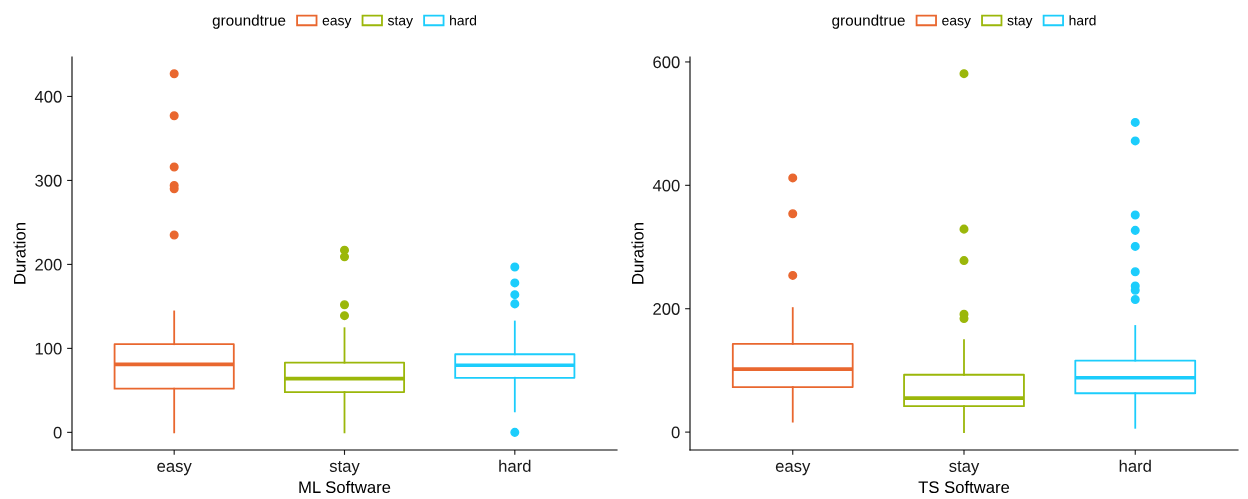 This screenshot has width=1248, height=499. Describe the element at coordinates (345, 487) in the screenshot. I see `x-axis-title: ML Software` at that location.